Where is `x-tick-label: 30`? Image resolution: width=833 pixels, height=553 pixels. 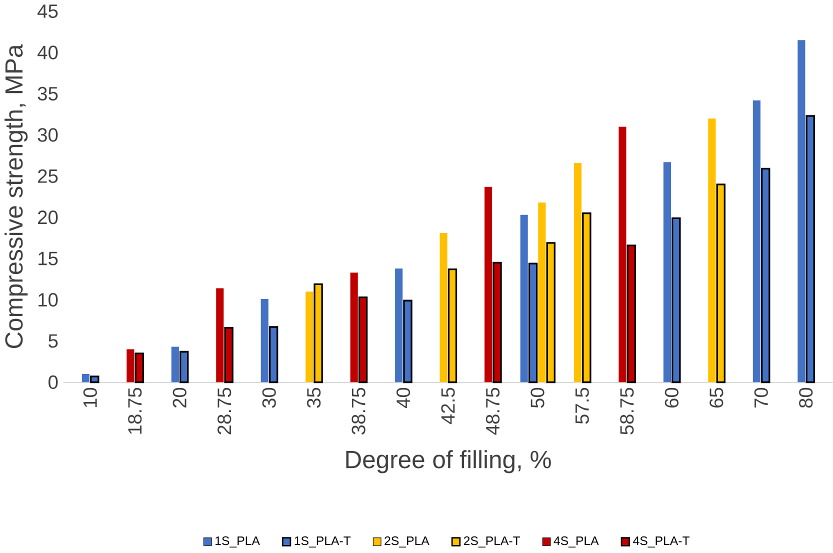
x-tick-label: 30 is located at coordinates (269, 398).